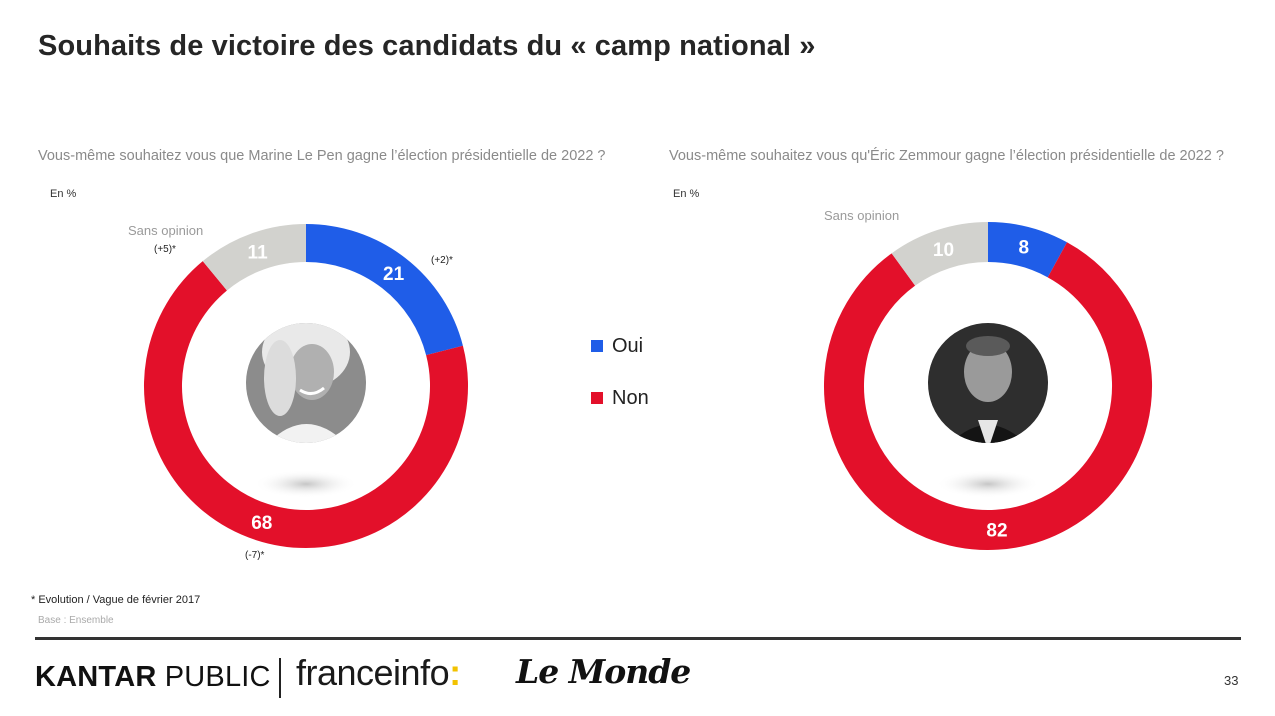 The image size is (1275, 716). What do you see at coordinates (1024, 247) in the screenshot?
I see `data-label-oui: 8` at bounding box center [1024, 247].